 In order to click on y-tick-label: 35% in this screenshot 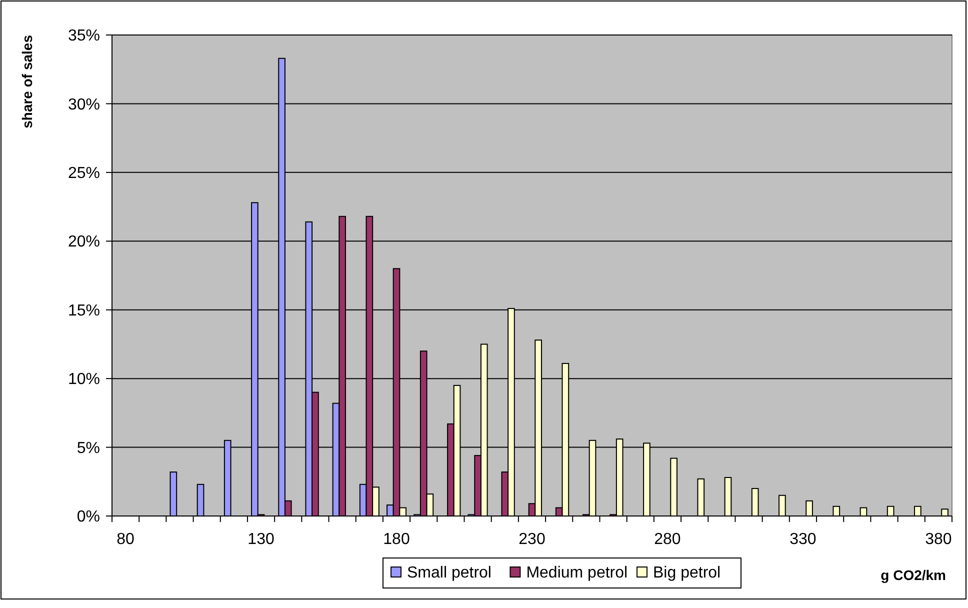, I will do `click(84, 36)`.